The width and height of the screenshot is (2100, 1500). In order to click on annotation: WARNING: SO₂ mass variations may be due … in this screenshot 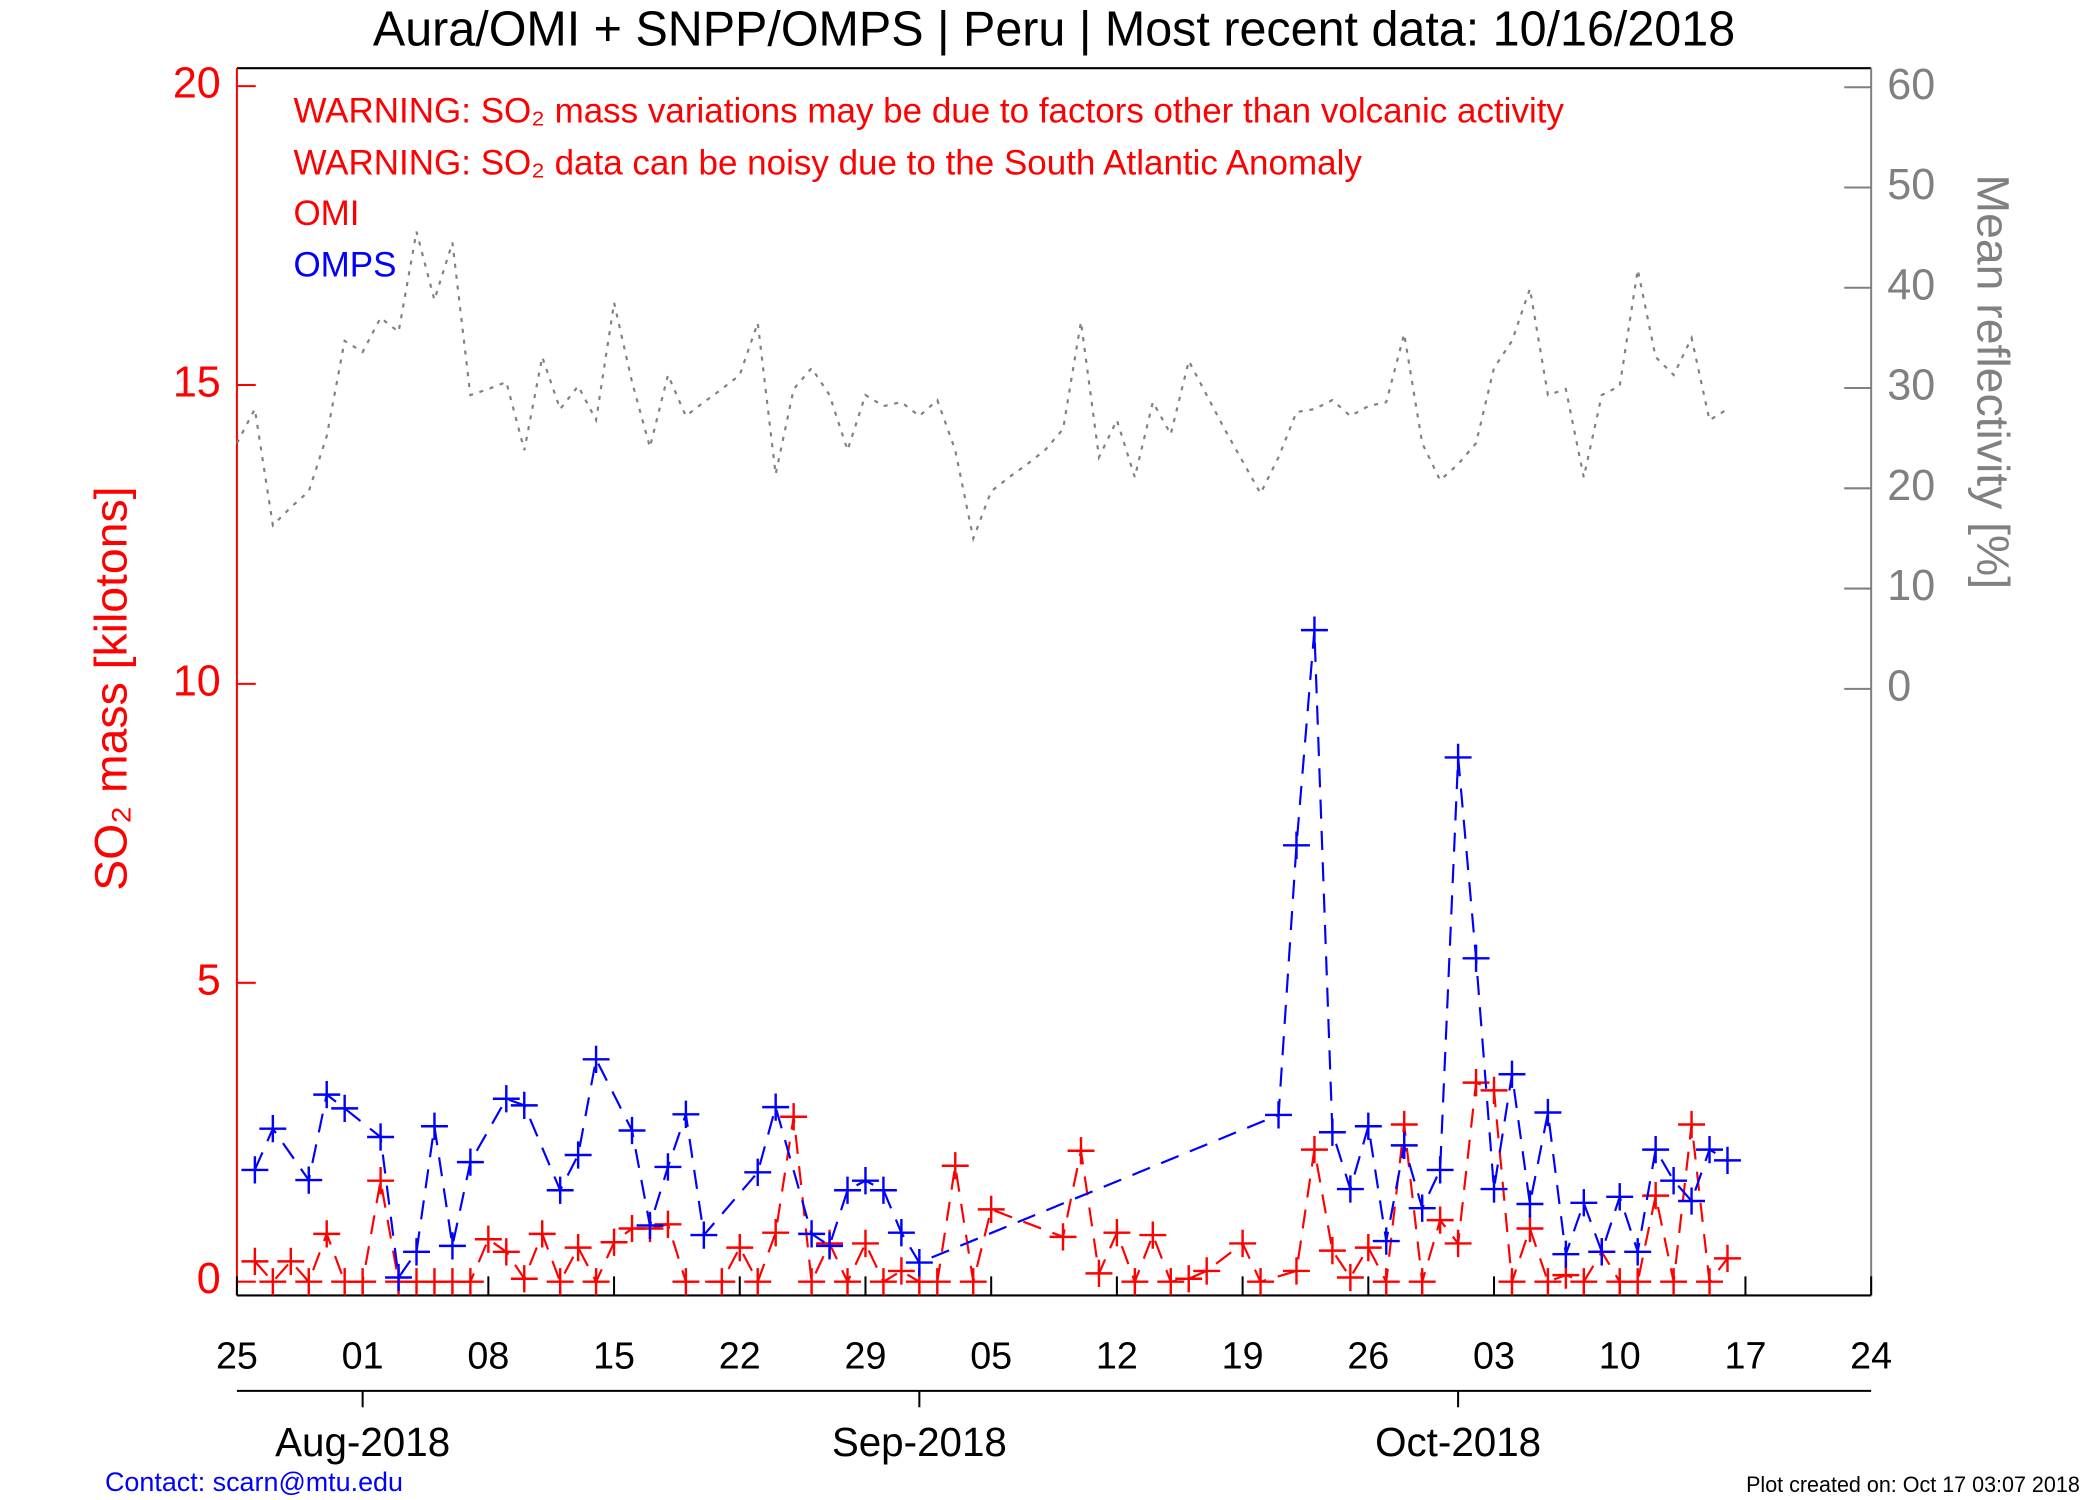, I will do `click(928, 110)`.